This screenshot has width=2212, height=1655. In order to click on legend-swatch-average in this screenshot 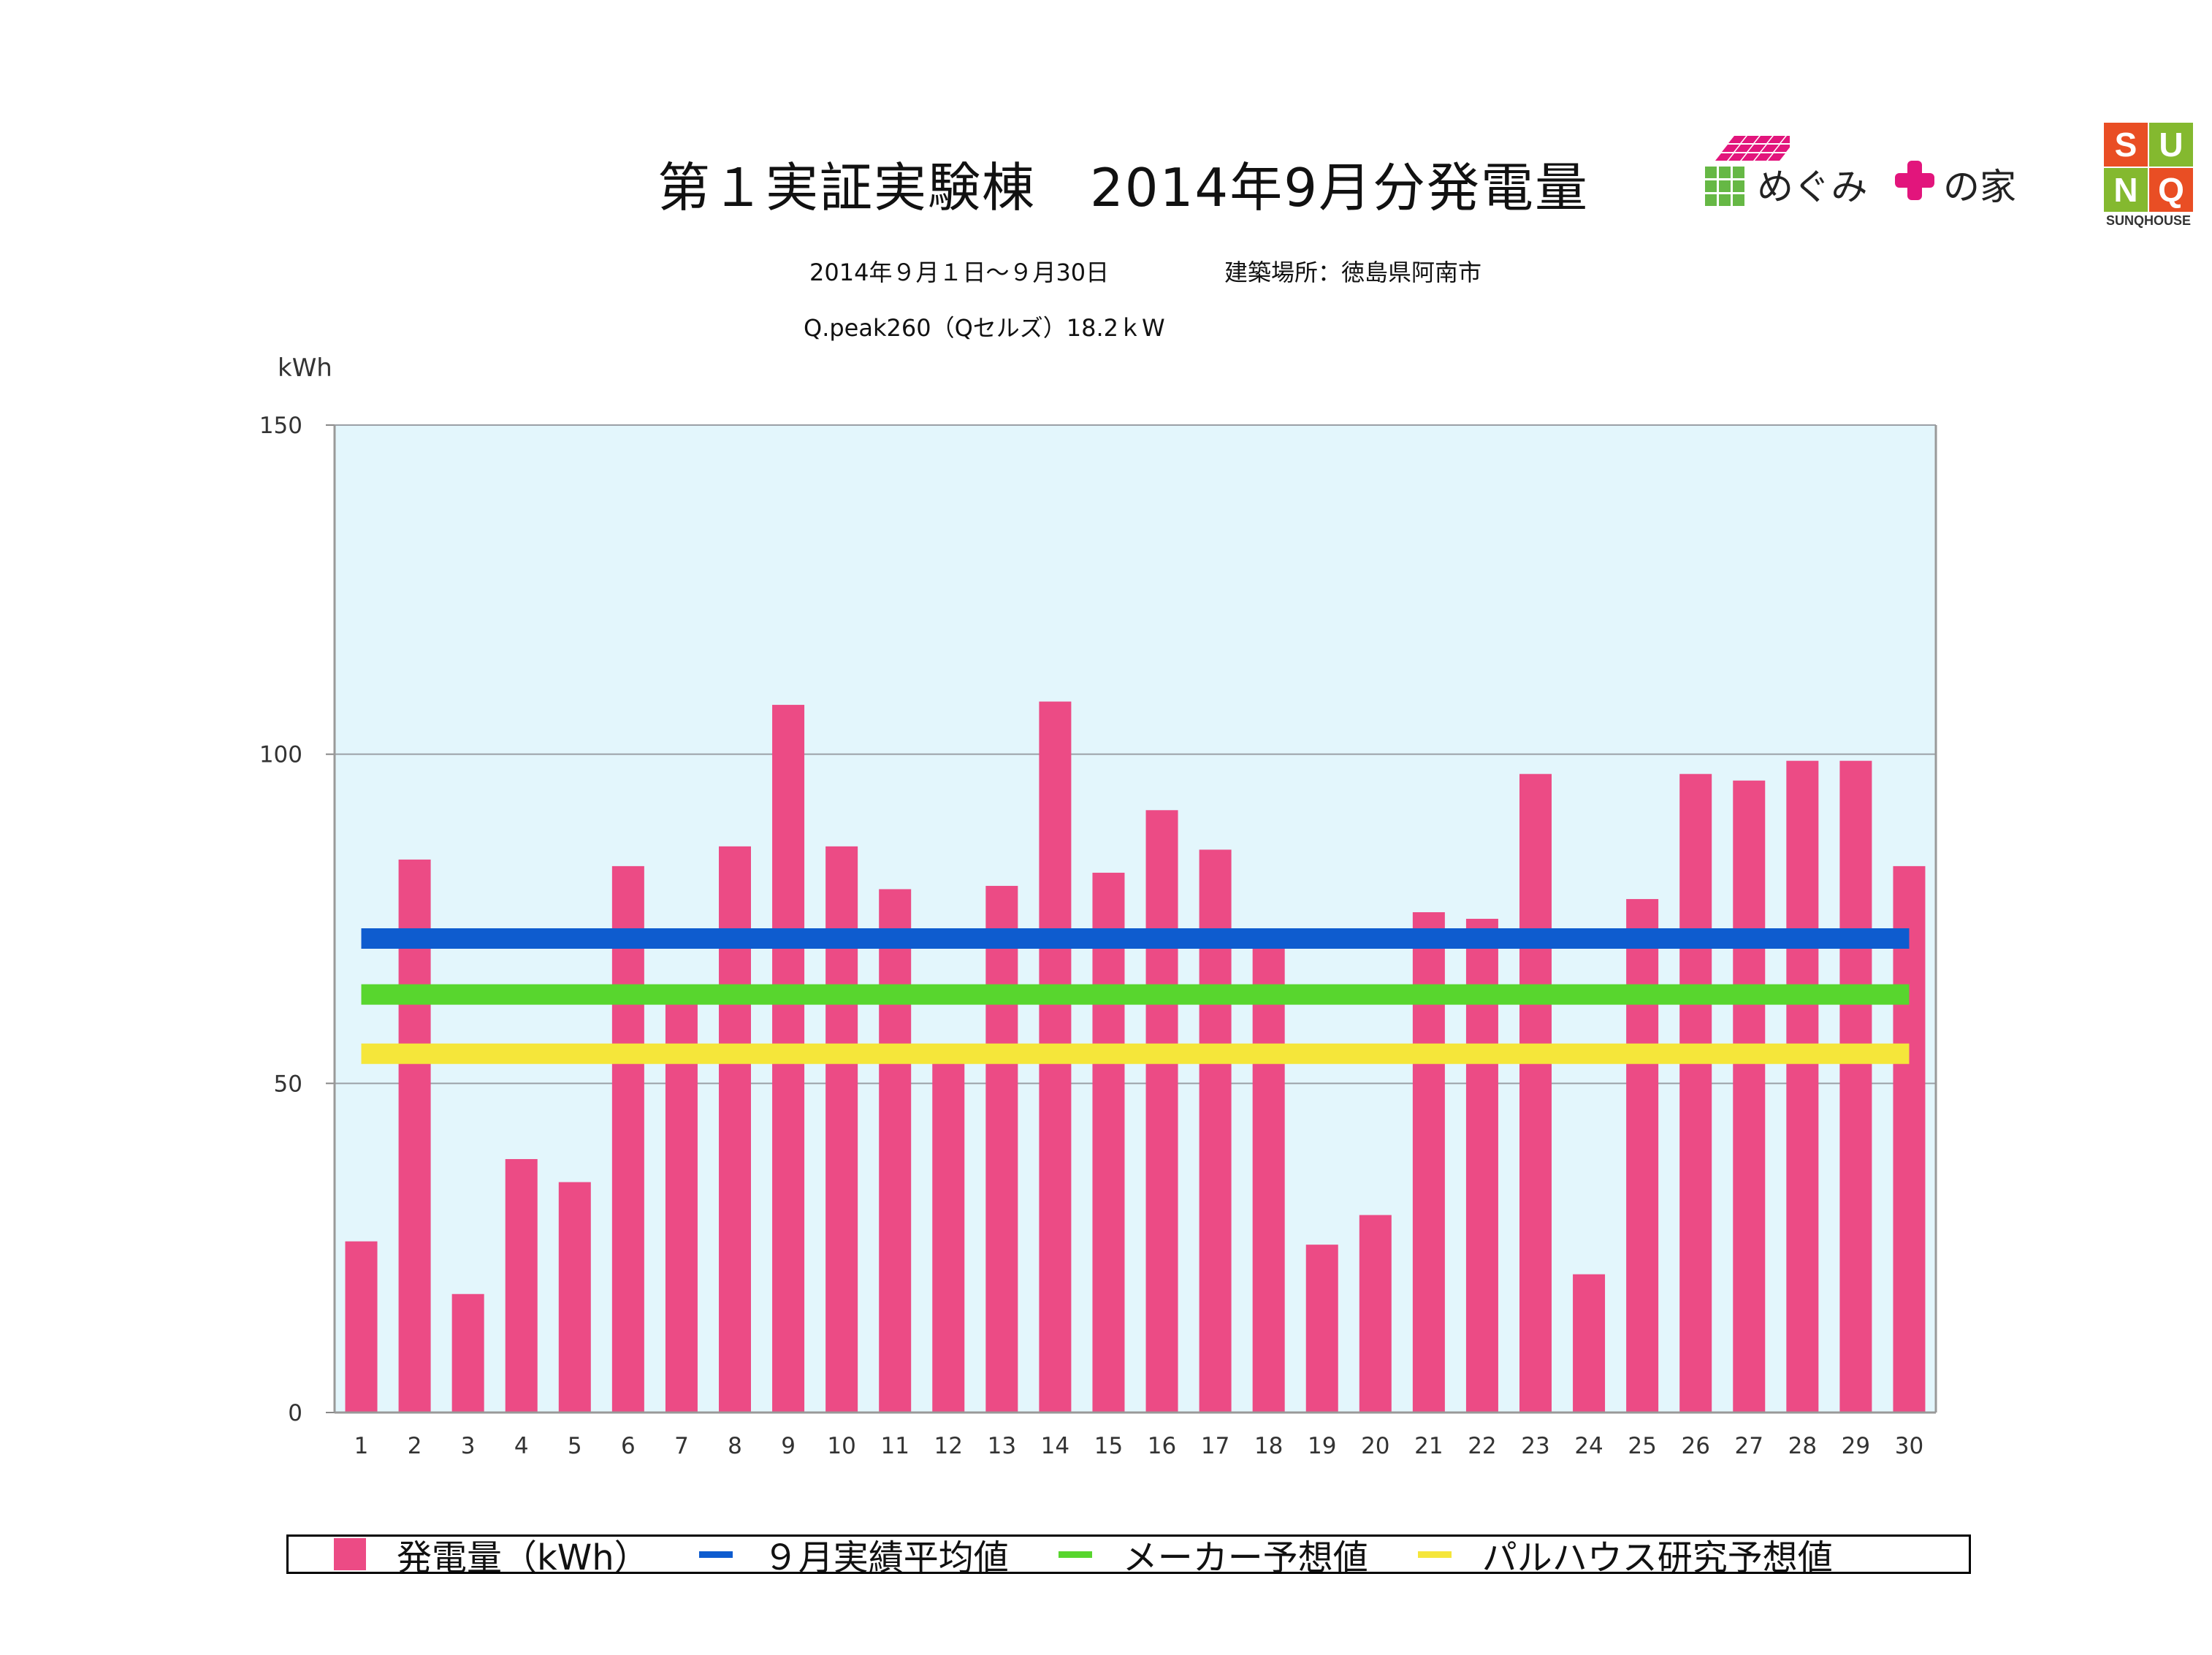, I will do `click(715, 1555)`.